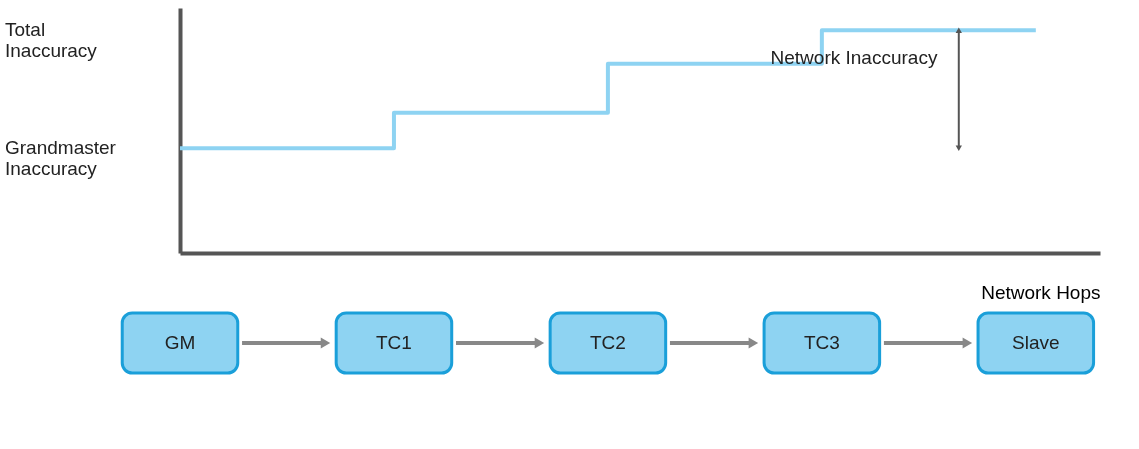  I want to click on annotation: Network Inaccuracy, so click(854, 58).